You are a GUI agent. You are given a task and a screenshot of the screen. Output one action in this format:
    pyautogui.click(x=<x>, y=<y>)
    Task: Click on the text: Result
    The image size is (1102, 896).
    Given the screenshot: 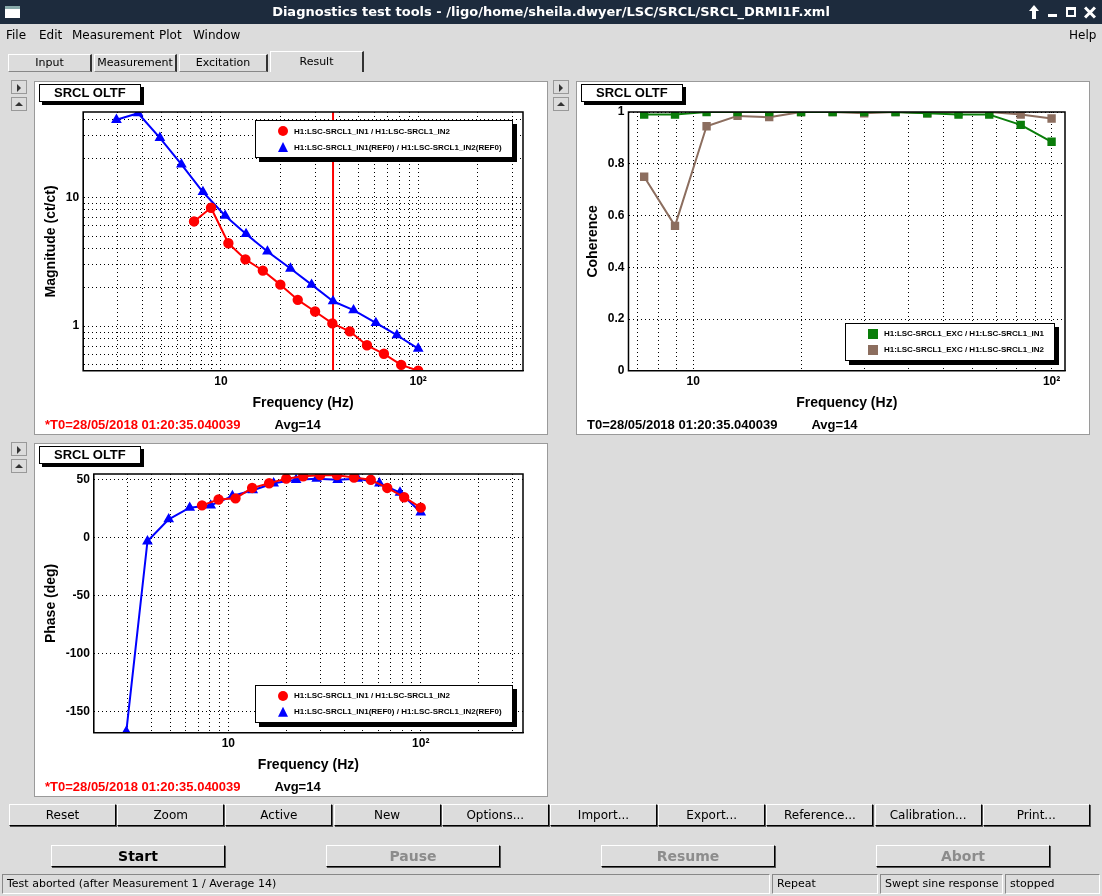 What is the action you would take?
    pyautogui.click(x=317, y=61)
    